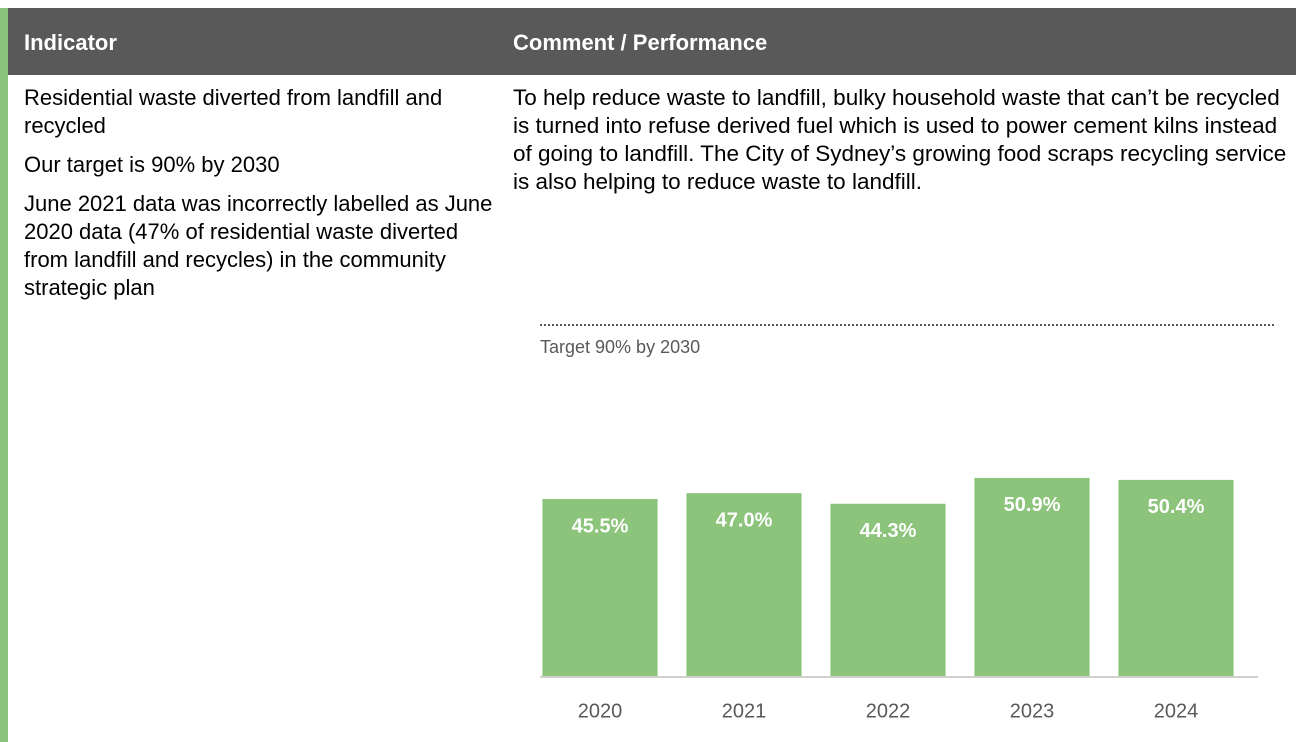 The image size is (1296, 742). What do you see at coordinates (1176, 507) in the screenshot?
I see `data-label: 50.4%` at bounding box center [1176, 507].